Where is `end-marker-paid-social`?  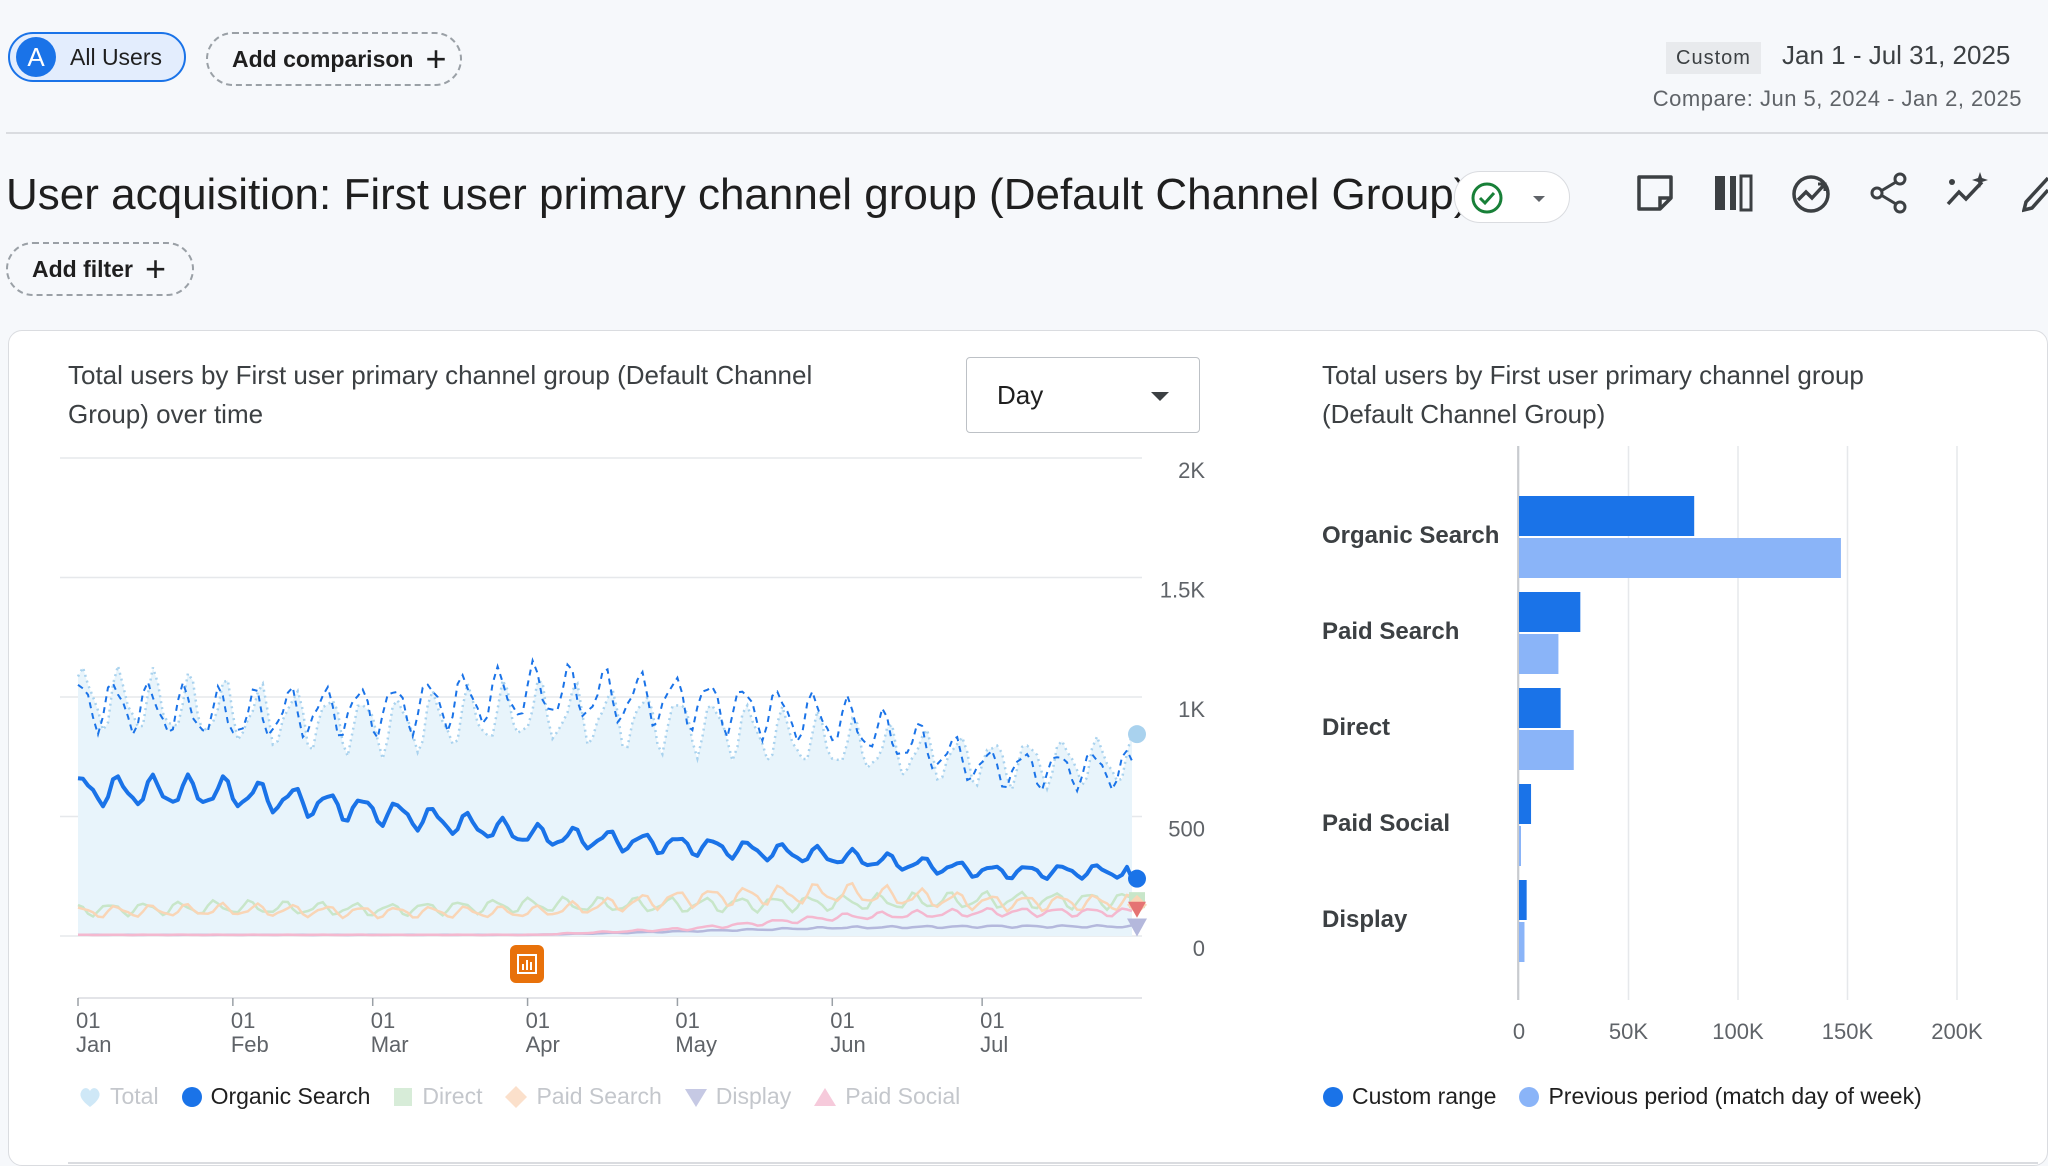
end-marker-paid-social is located at coordinates (1137, 909).